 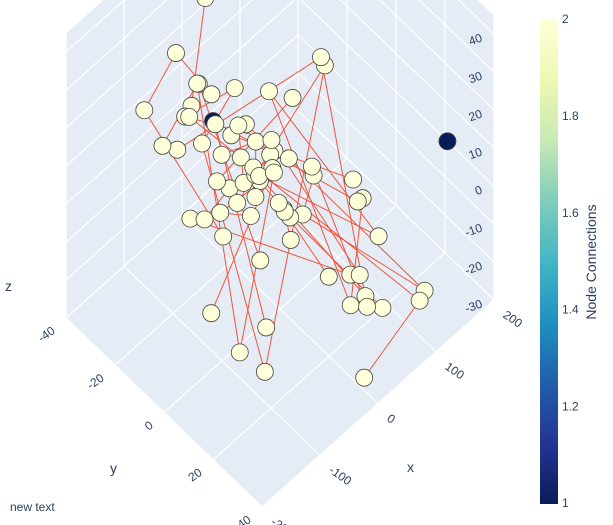 What do you see at coordinates (565, 19) in the screenshot?
I see `colorbar-tick-label: 2` at bounding box center [565, 19].